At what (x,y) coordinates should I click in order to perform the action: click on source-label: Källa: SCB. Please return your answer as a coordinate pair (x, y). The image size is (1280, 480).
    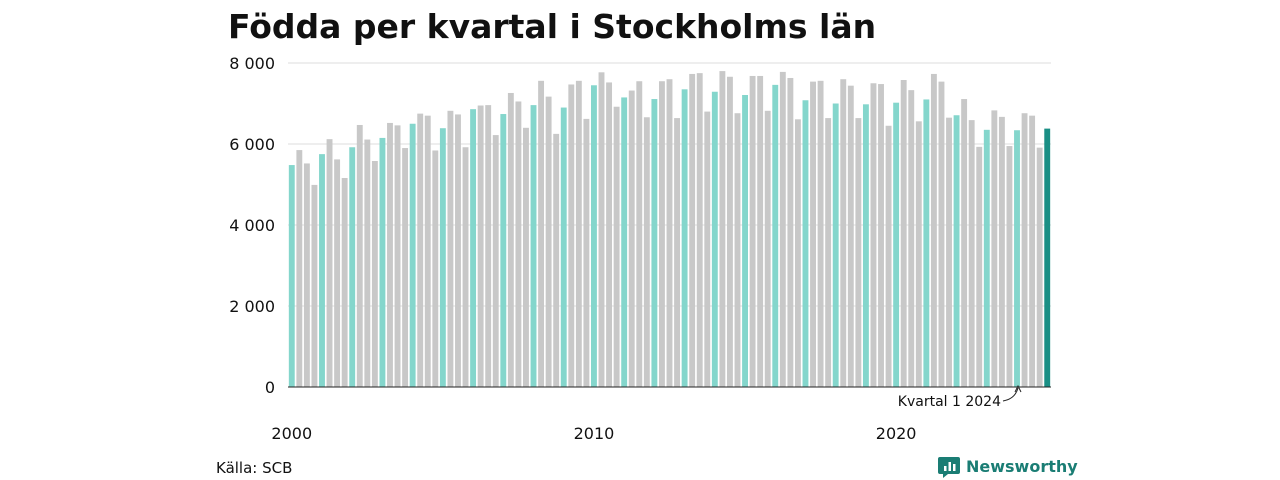
    Looking at the image, I should click on (254, 468).